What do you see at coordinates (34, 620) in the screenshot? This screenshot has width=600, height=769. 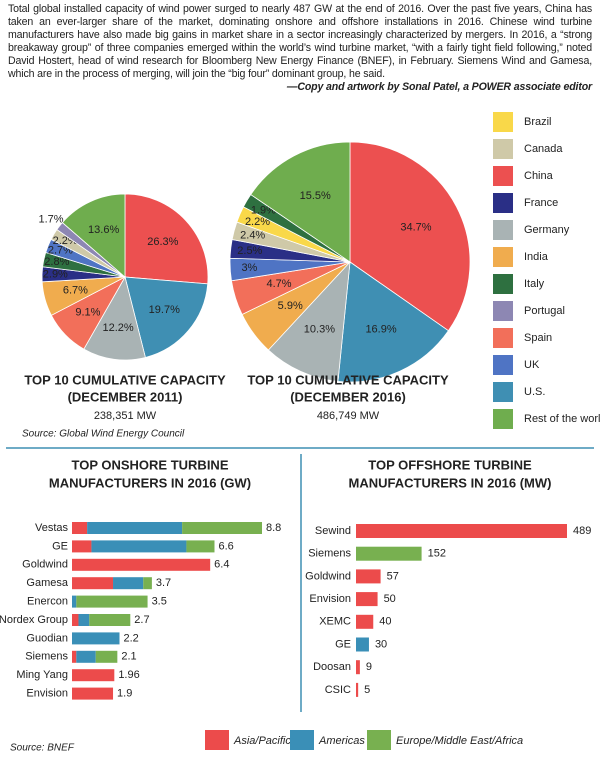 I see `category-label: Nordex Group` at bounding box center [34, 620].